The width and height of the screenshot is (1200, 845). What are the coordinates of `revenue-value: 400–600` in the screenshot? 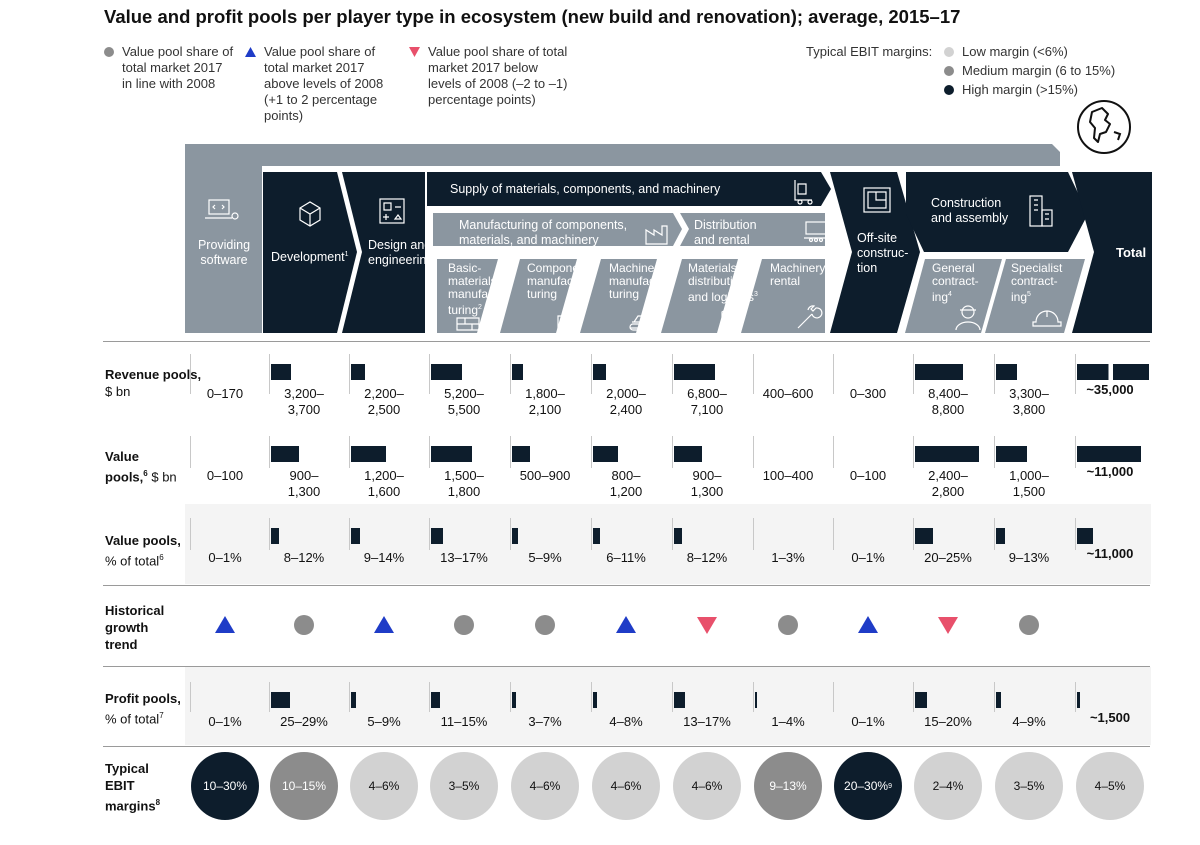 It's located at (788, 393).